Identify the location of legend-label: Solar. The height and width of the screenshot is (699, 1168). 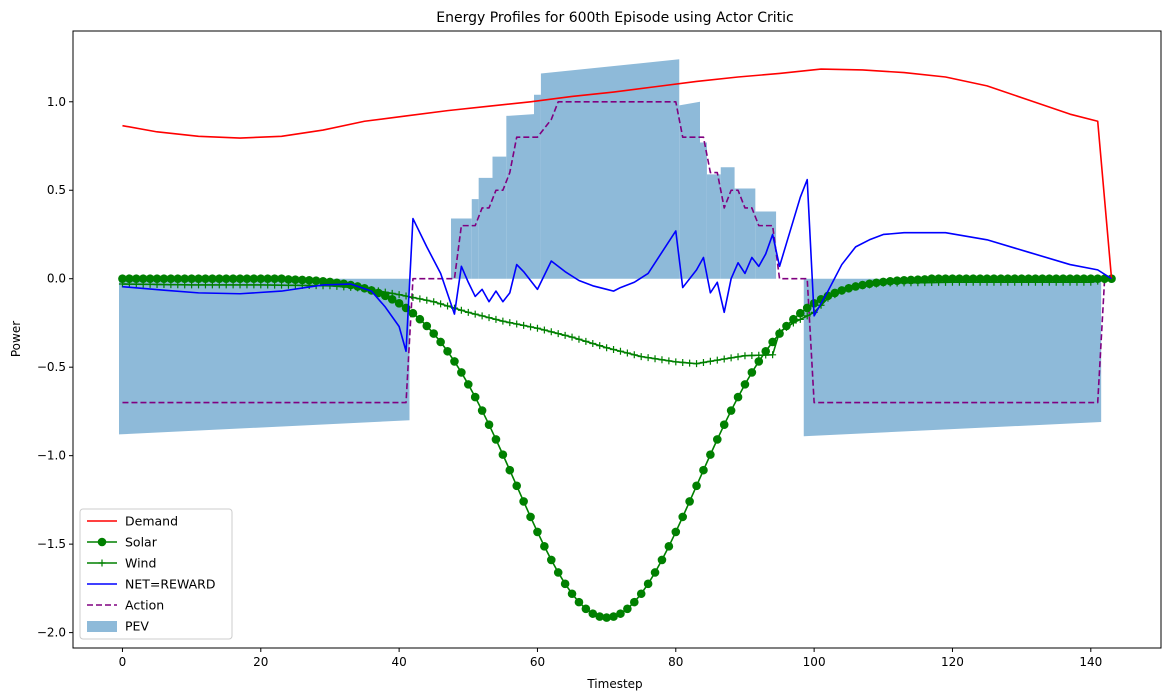
(141, 542).